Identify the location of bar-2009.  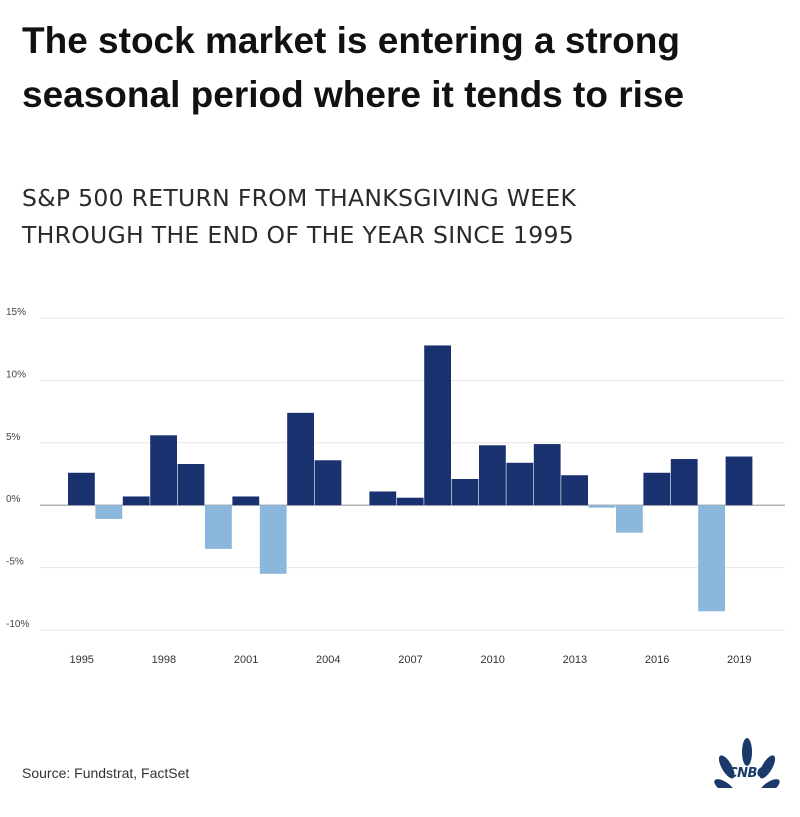
(465, 492).